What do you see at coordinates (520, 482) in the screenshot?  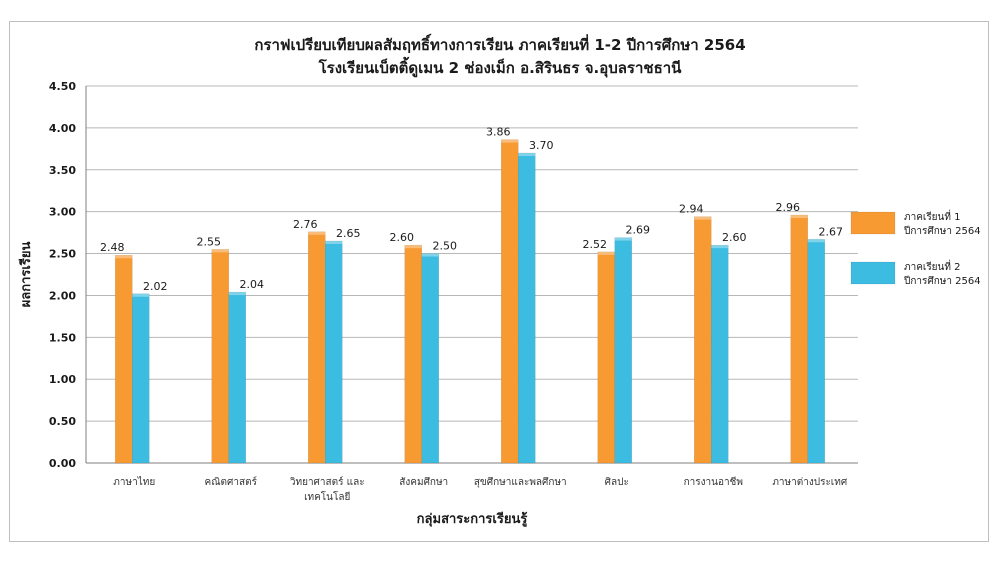 I see `x-tick-label: สุขศึกษาและพลศึกษา` at bounding box center [520, 482].